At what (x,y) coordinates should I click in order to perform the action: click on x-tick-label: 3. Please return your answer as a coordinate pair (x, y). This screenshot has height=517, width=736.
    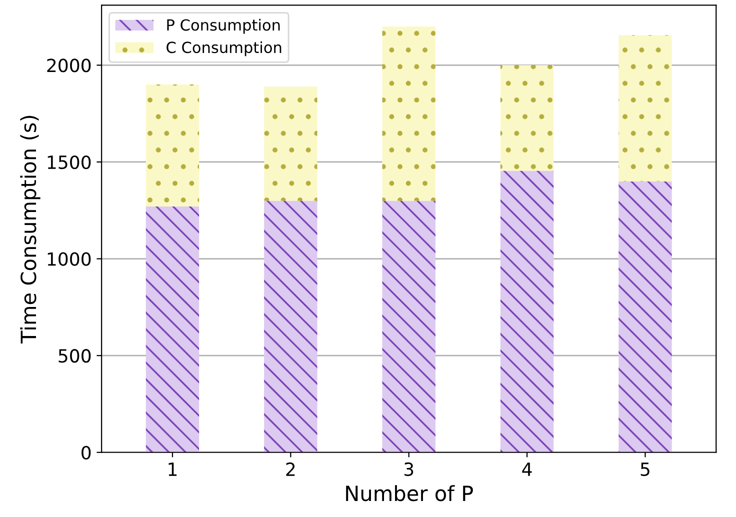
    Looking at the image, I should click on (409, 469).